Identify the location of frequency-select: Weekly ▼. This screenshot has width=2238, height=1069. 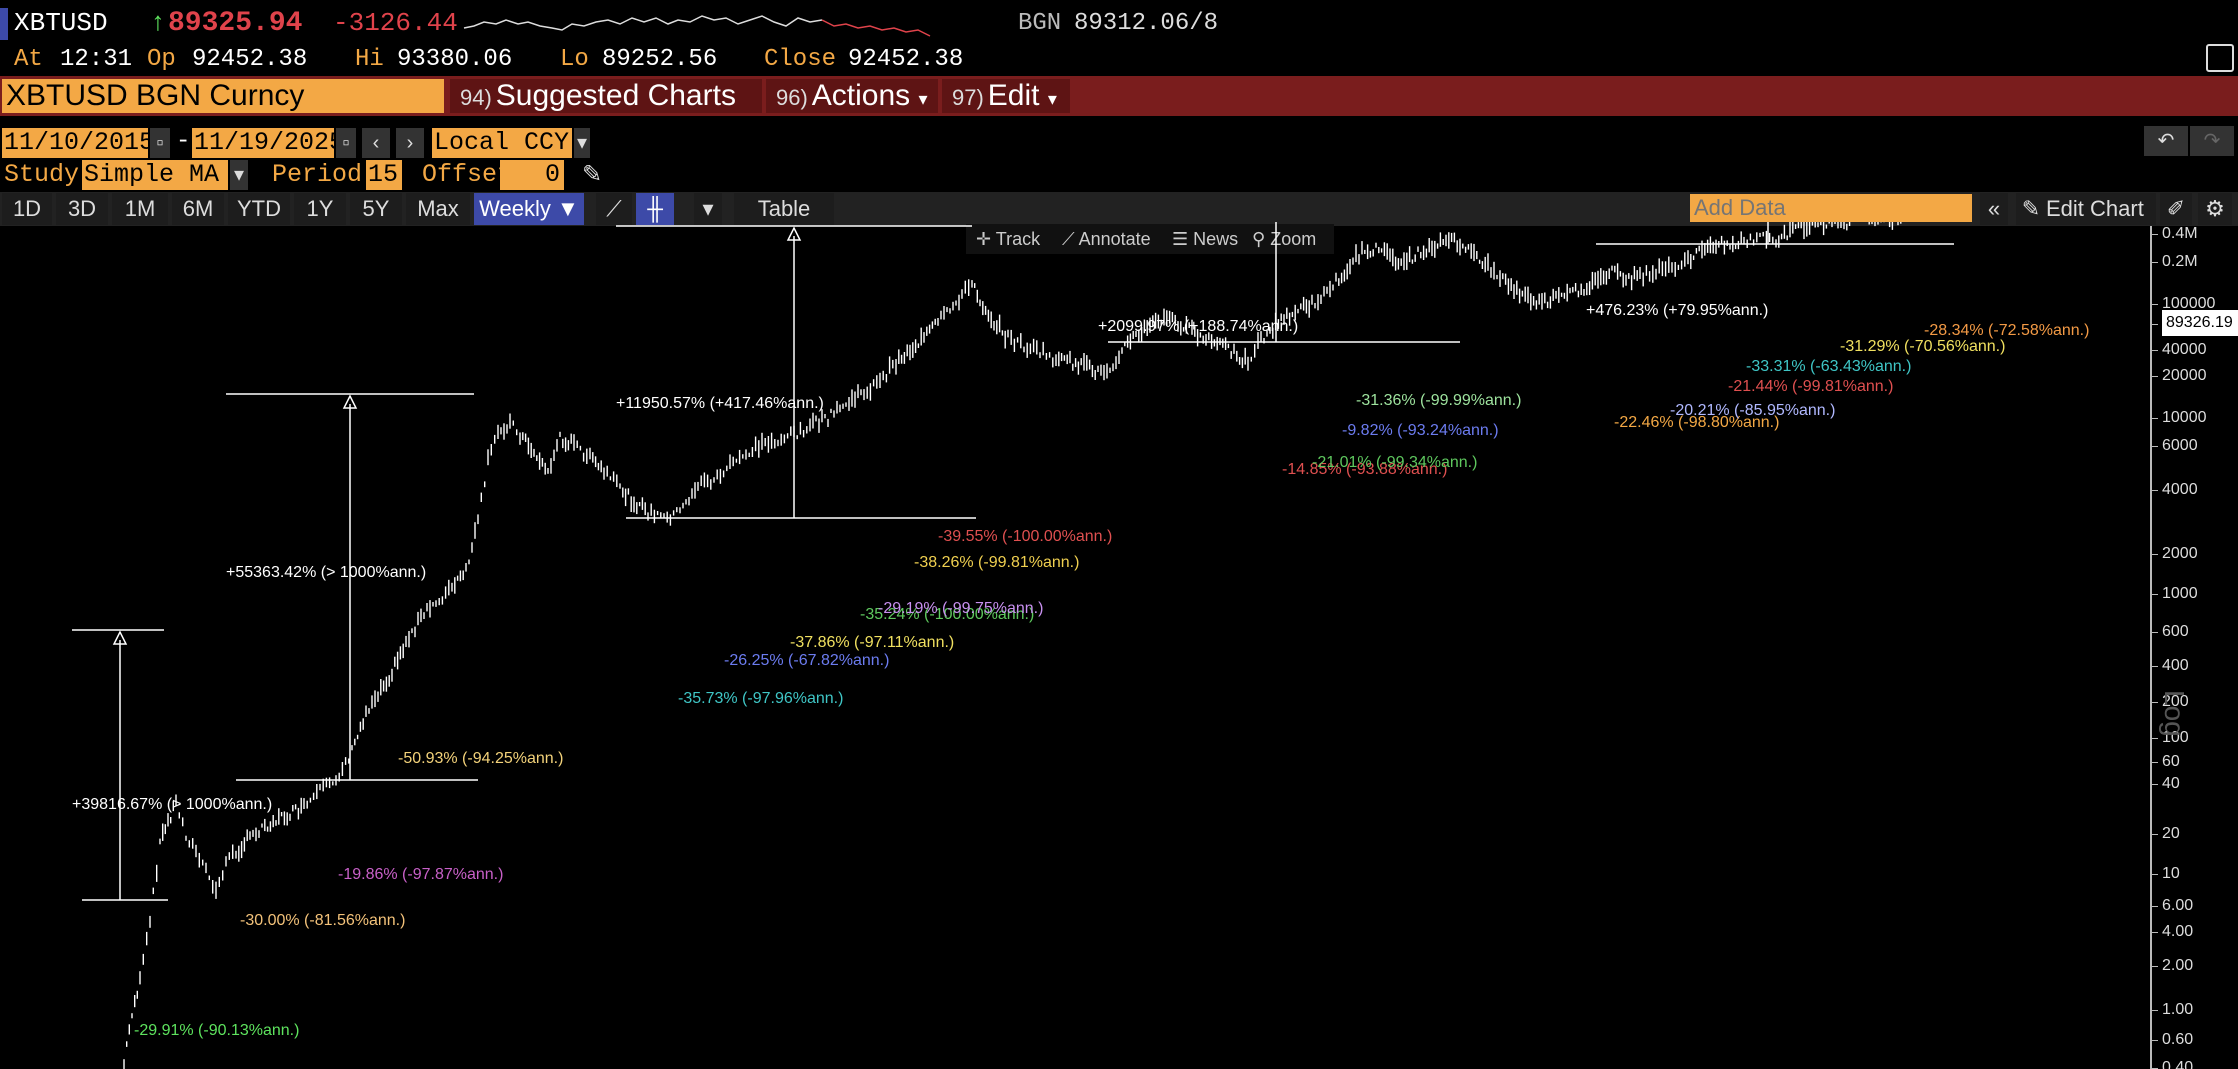
(529, 209).